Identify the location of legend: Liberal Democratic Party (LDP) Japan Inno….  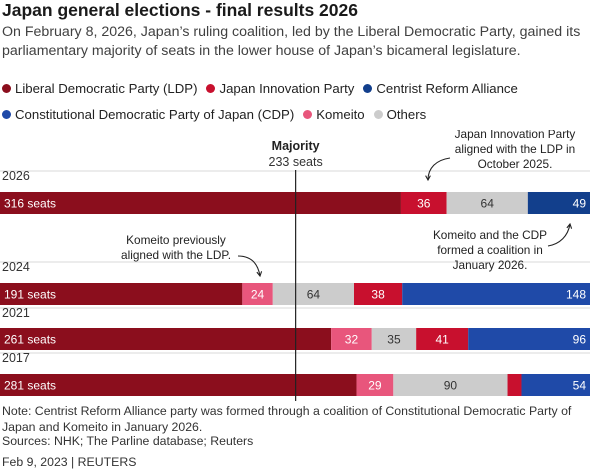
(296, 104).